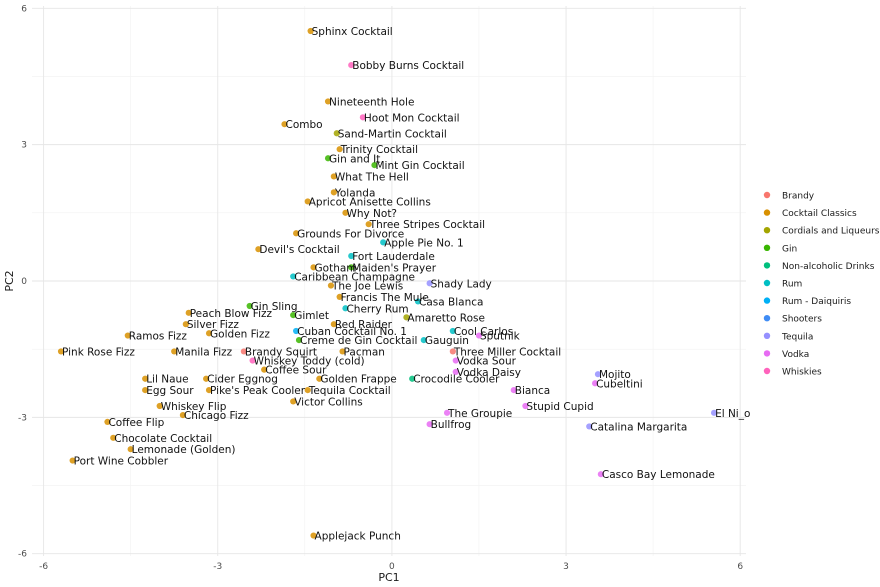 The height and width of the screenshot is (587, 880). I want to click on point-label: Why Not?, so click(371, 214).